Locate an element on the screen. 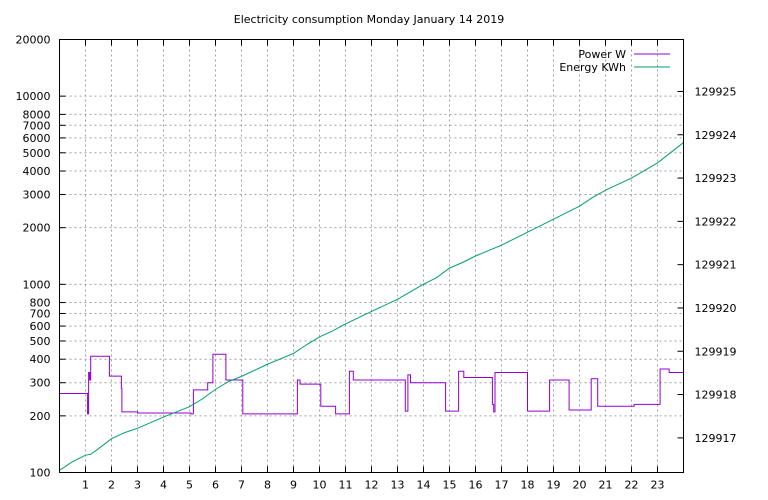 This screenshot has width=768, height=500. y-tick-label: 300 is located at coordinates (40, 383).